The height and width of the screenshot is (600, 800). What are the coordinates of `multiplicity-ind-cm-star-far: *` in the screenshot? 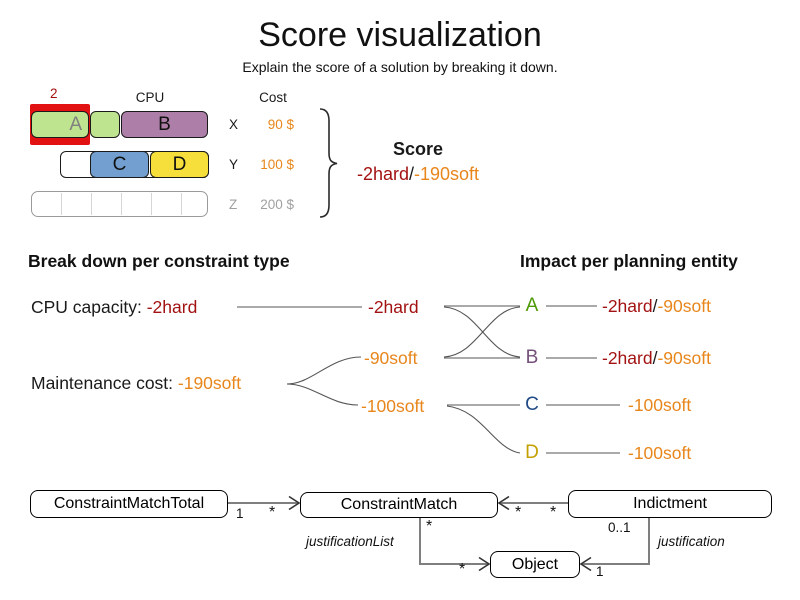 It's located at (553, 512).